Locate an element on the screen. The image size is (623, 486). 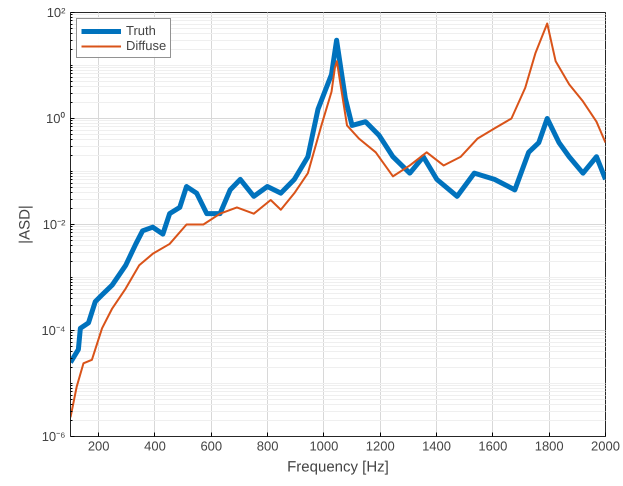
y-tick-label: 10⁰ is located at coordinates (56, 118).